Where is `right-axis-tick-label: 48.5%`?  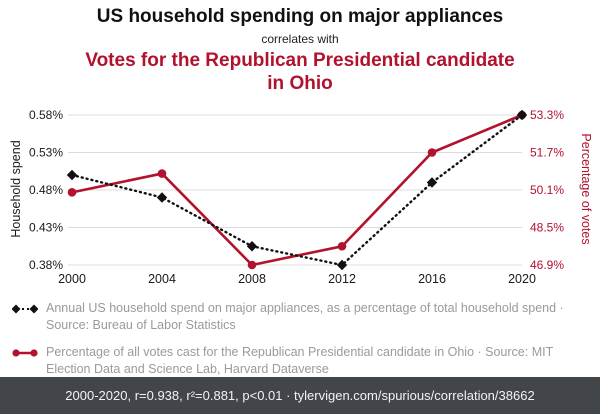
right-axis-tick-label: 48.5% is located at coordinates (547, 228).